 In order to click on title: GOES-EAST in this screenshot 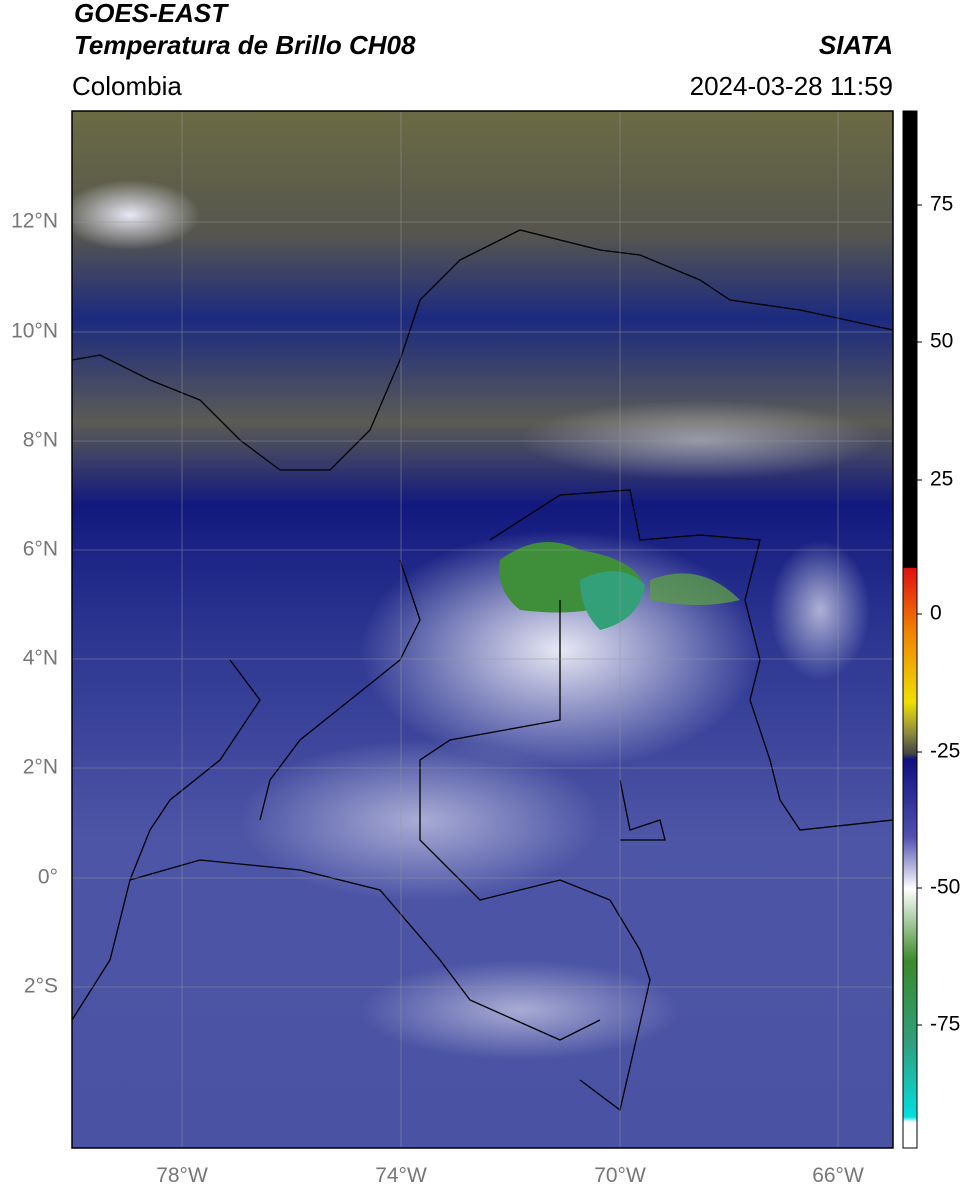, I will do `click(151, 14)`.